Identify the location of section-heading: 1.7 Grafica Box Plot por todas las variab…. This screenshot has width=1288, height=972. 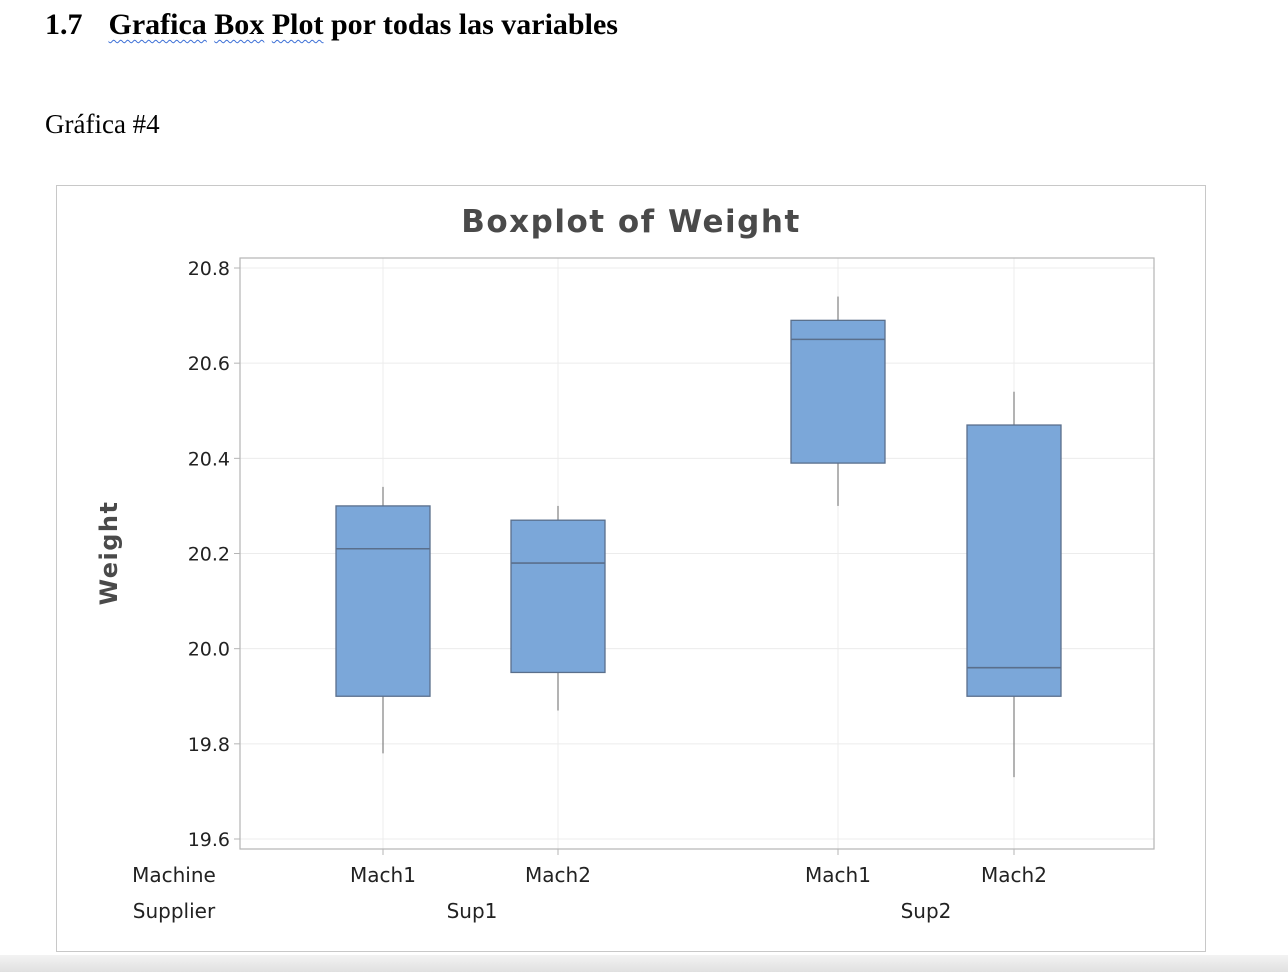
(331, 25).